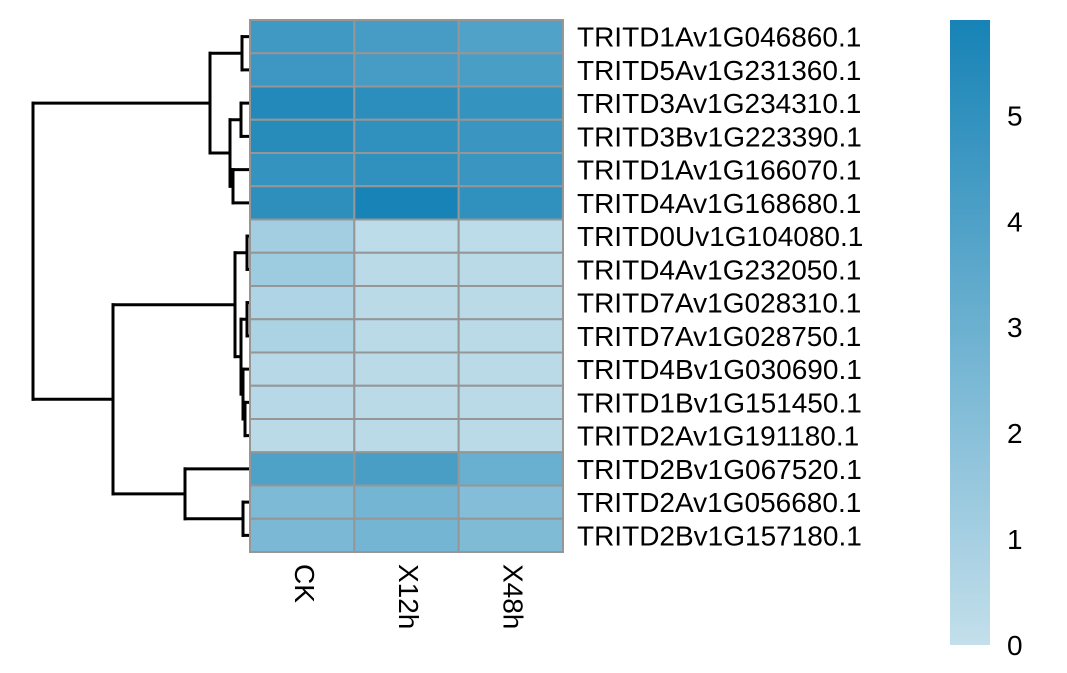  What do you see at coordinates (719, 103) in the screenshot?
I see `row-label: TRITD3Av1G234310.1` at bounding box center [719, 103].